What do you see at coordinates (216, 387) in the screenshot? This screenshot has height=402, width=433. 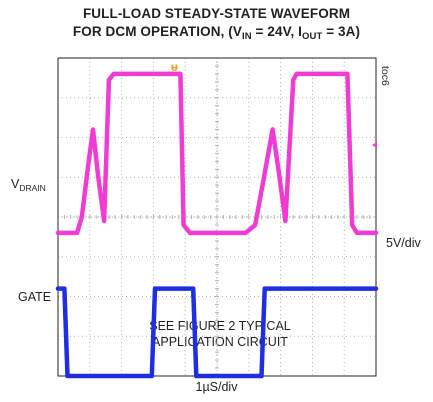 I see `time-scale-label: 1µS/div` at bounding box center [216, 387].